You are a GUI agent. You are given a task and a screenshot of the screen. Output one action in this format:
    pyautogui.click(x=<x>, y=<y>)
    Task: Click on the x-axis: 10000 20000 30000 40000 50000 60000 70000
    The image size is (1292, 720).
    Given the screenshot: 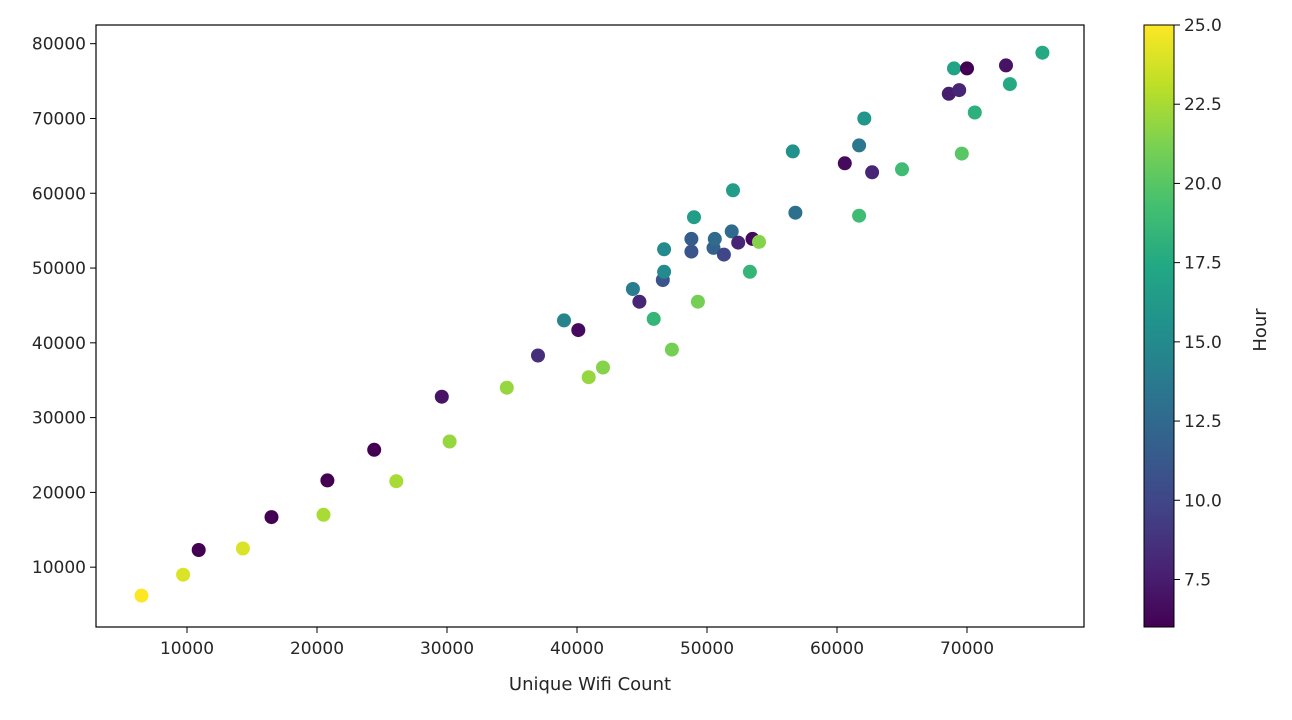 What is the action you would take?
    pyautogui.click(x=577, y=643)
    